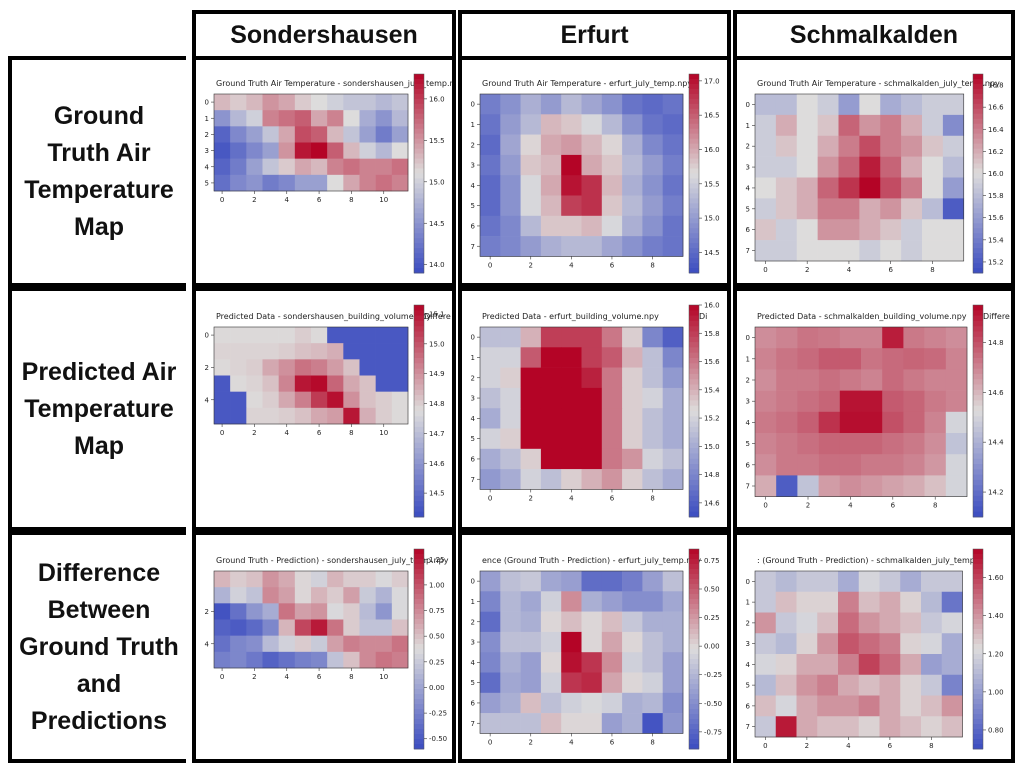 The image size is (1020, 767). I want to click on y-tick-label: 2, so click(207, 135).